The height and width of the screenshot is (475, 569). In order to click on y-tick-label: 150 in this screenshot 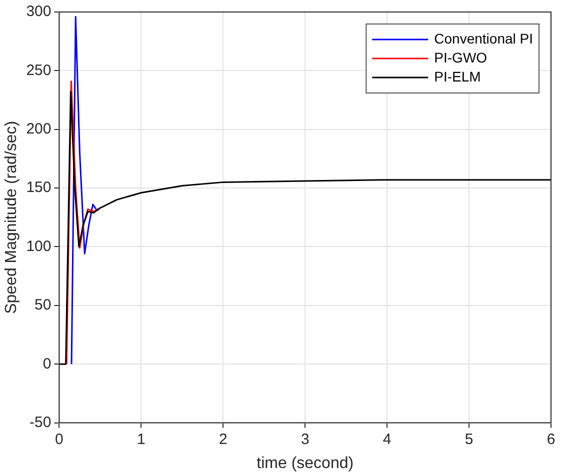, I will do `click(39, 187)`.